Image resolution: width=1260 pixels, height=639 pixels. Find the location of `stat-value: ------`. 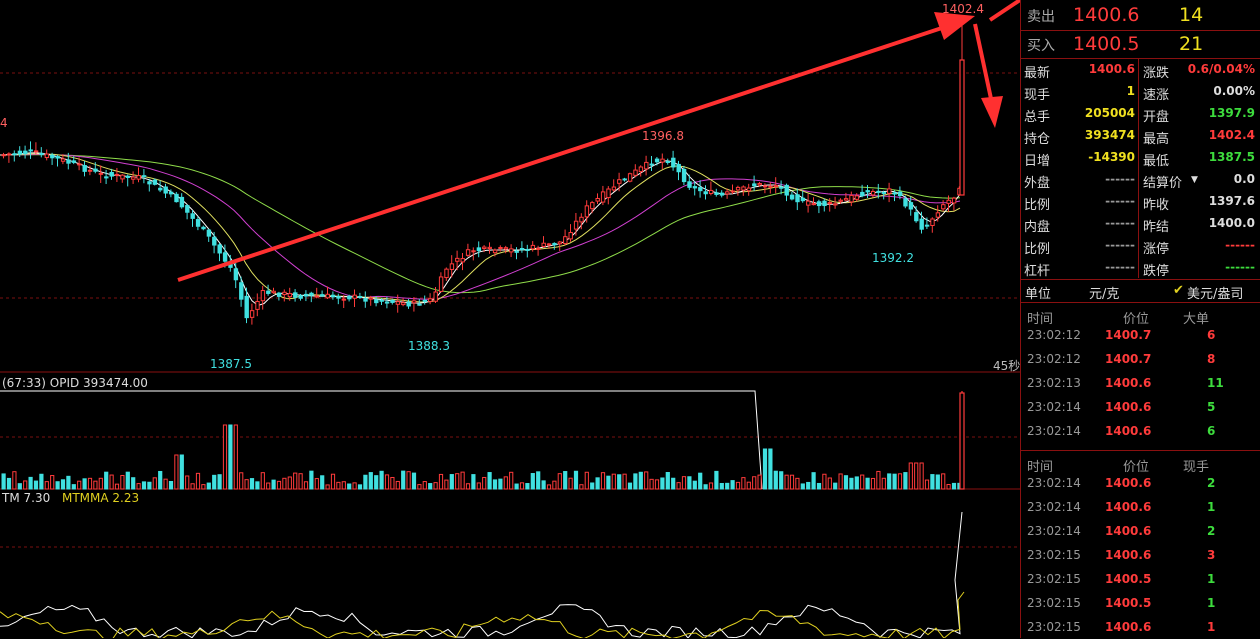

stat-value: ------ is located at coordinates (1120, 179).